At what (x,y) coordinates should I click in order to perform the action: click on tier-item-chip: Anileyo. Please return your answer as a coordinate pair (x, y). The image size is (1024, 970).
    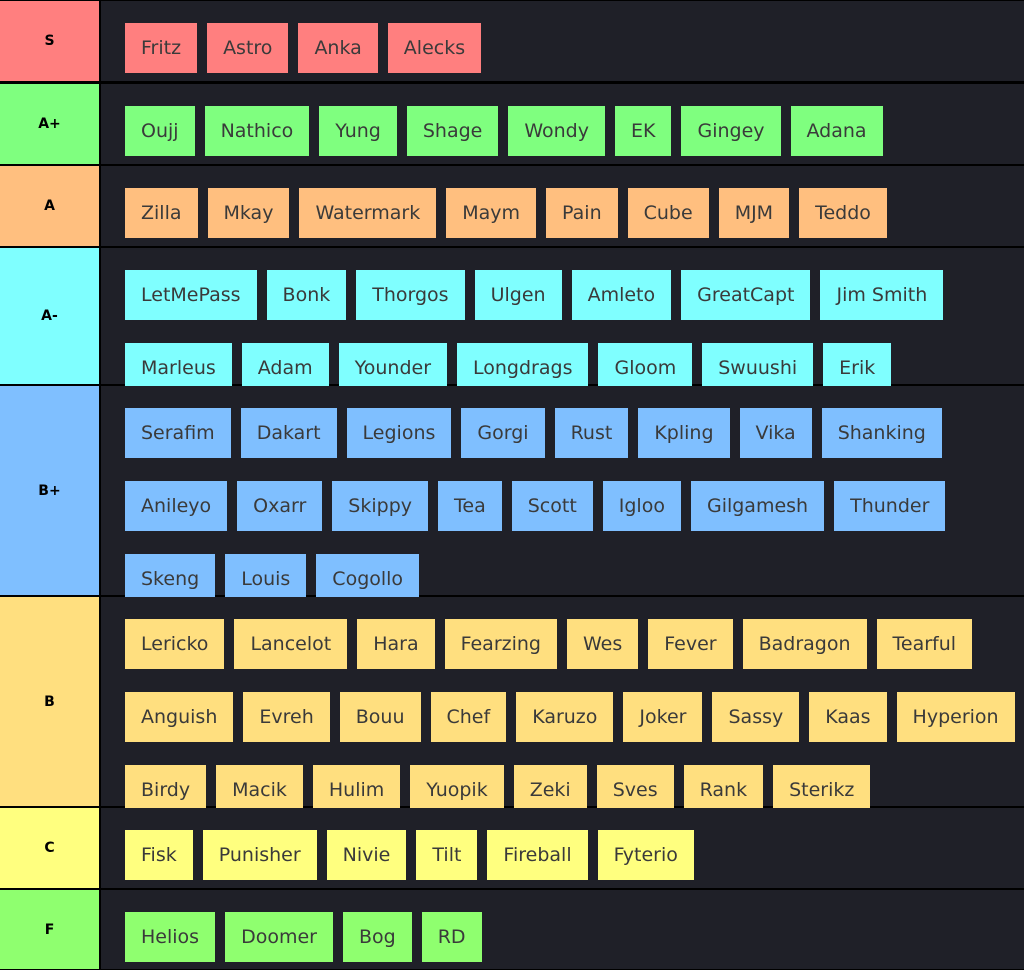
    Looking at the image, I should click on (176, 506).